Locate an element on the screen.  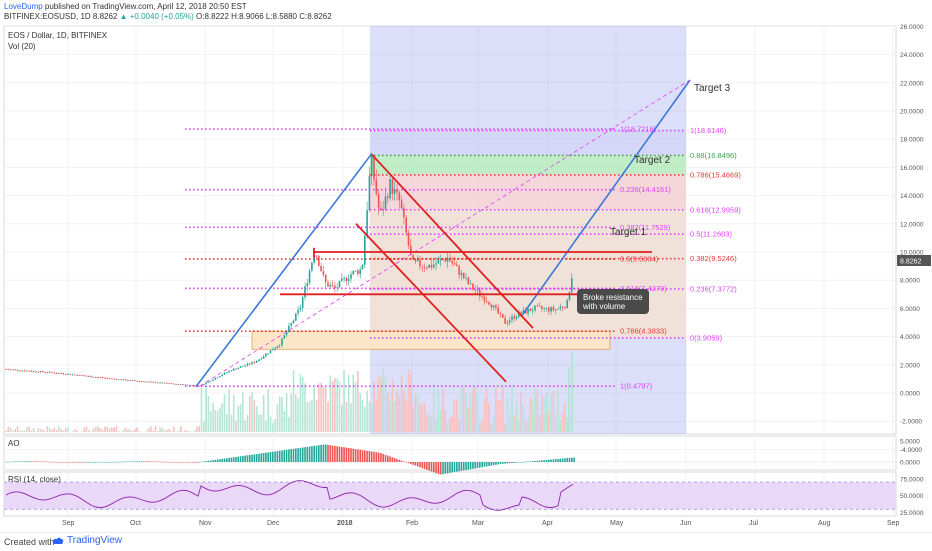
fib-label: 0.5(9.5004) is located at coordinates (639, 259).